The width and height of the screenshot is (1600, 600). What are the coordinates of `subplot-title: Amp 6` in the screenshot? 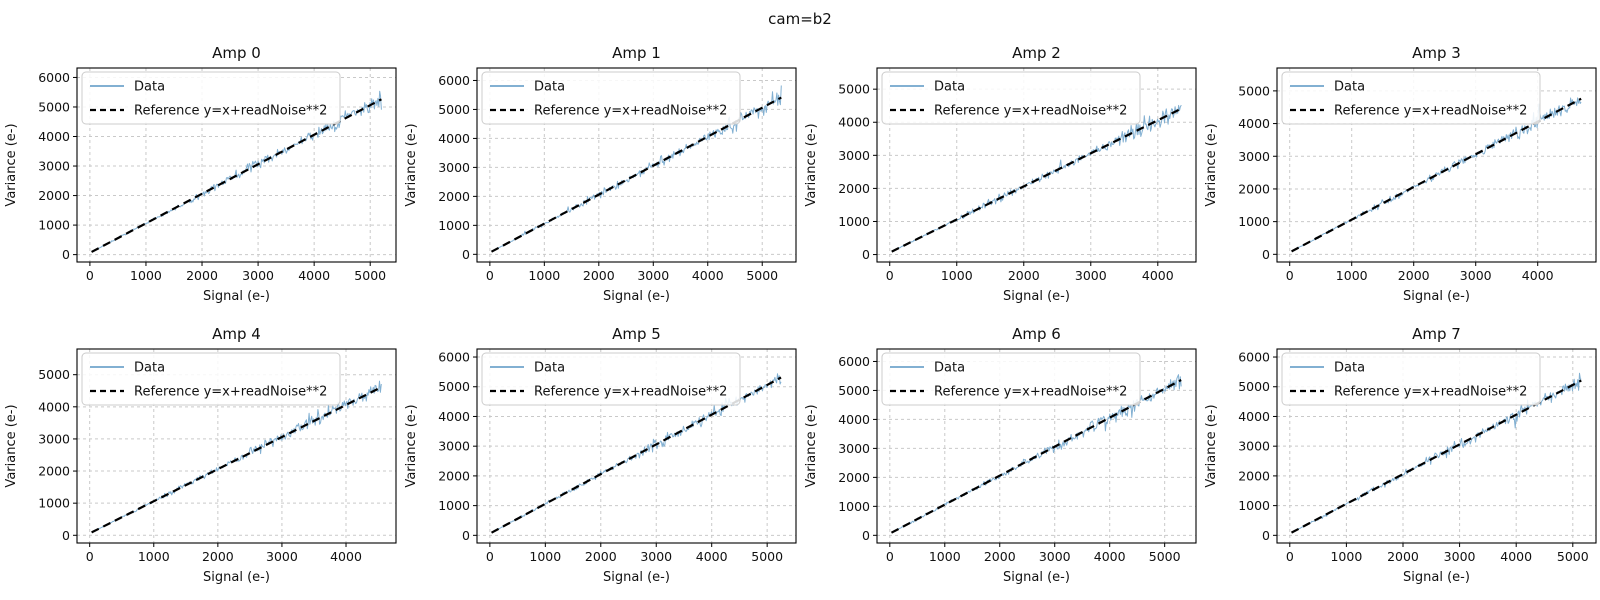 It's located at (1036, 334).